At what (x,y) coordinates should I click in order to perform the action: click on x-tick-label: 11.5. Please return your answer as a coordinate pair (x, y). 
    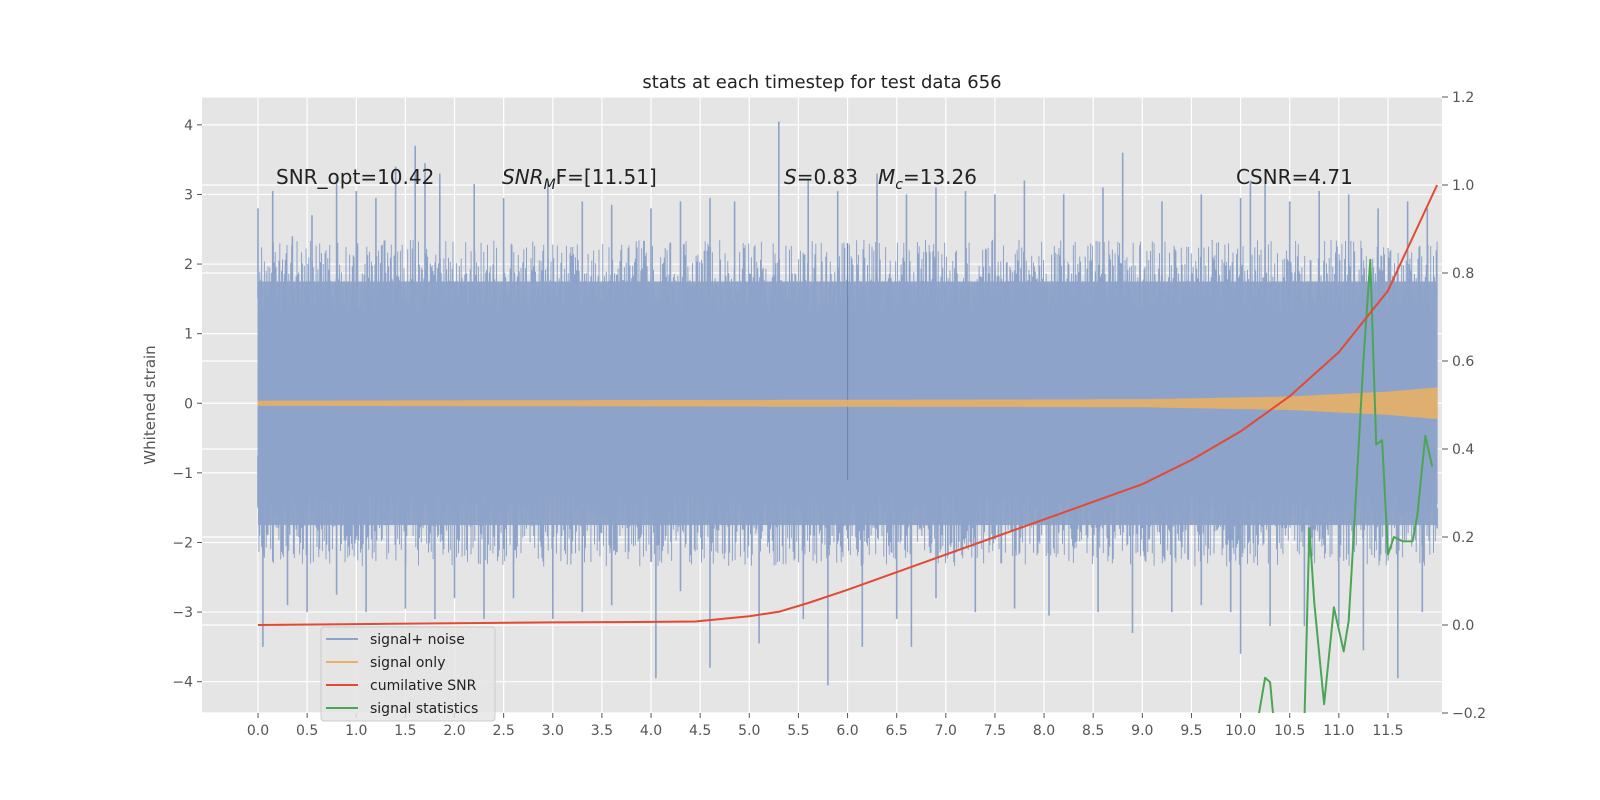
    Looking at the image, I should click on (1387, 731).